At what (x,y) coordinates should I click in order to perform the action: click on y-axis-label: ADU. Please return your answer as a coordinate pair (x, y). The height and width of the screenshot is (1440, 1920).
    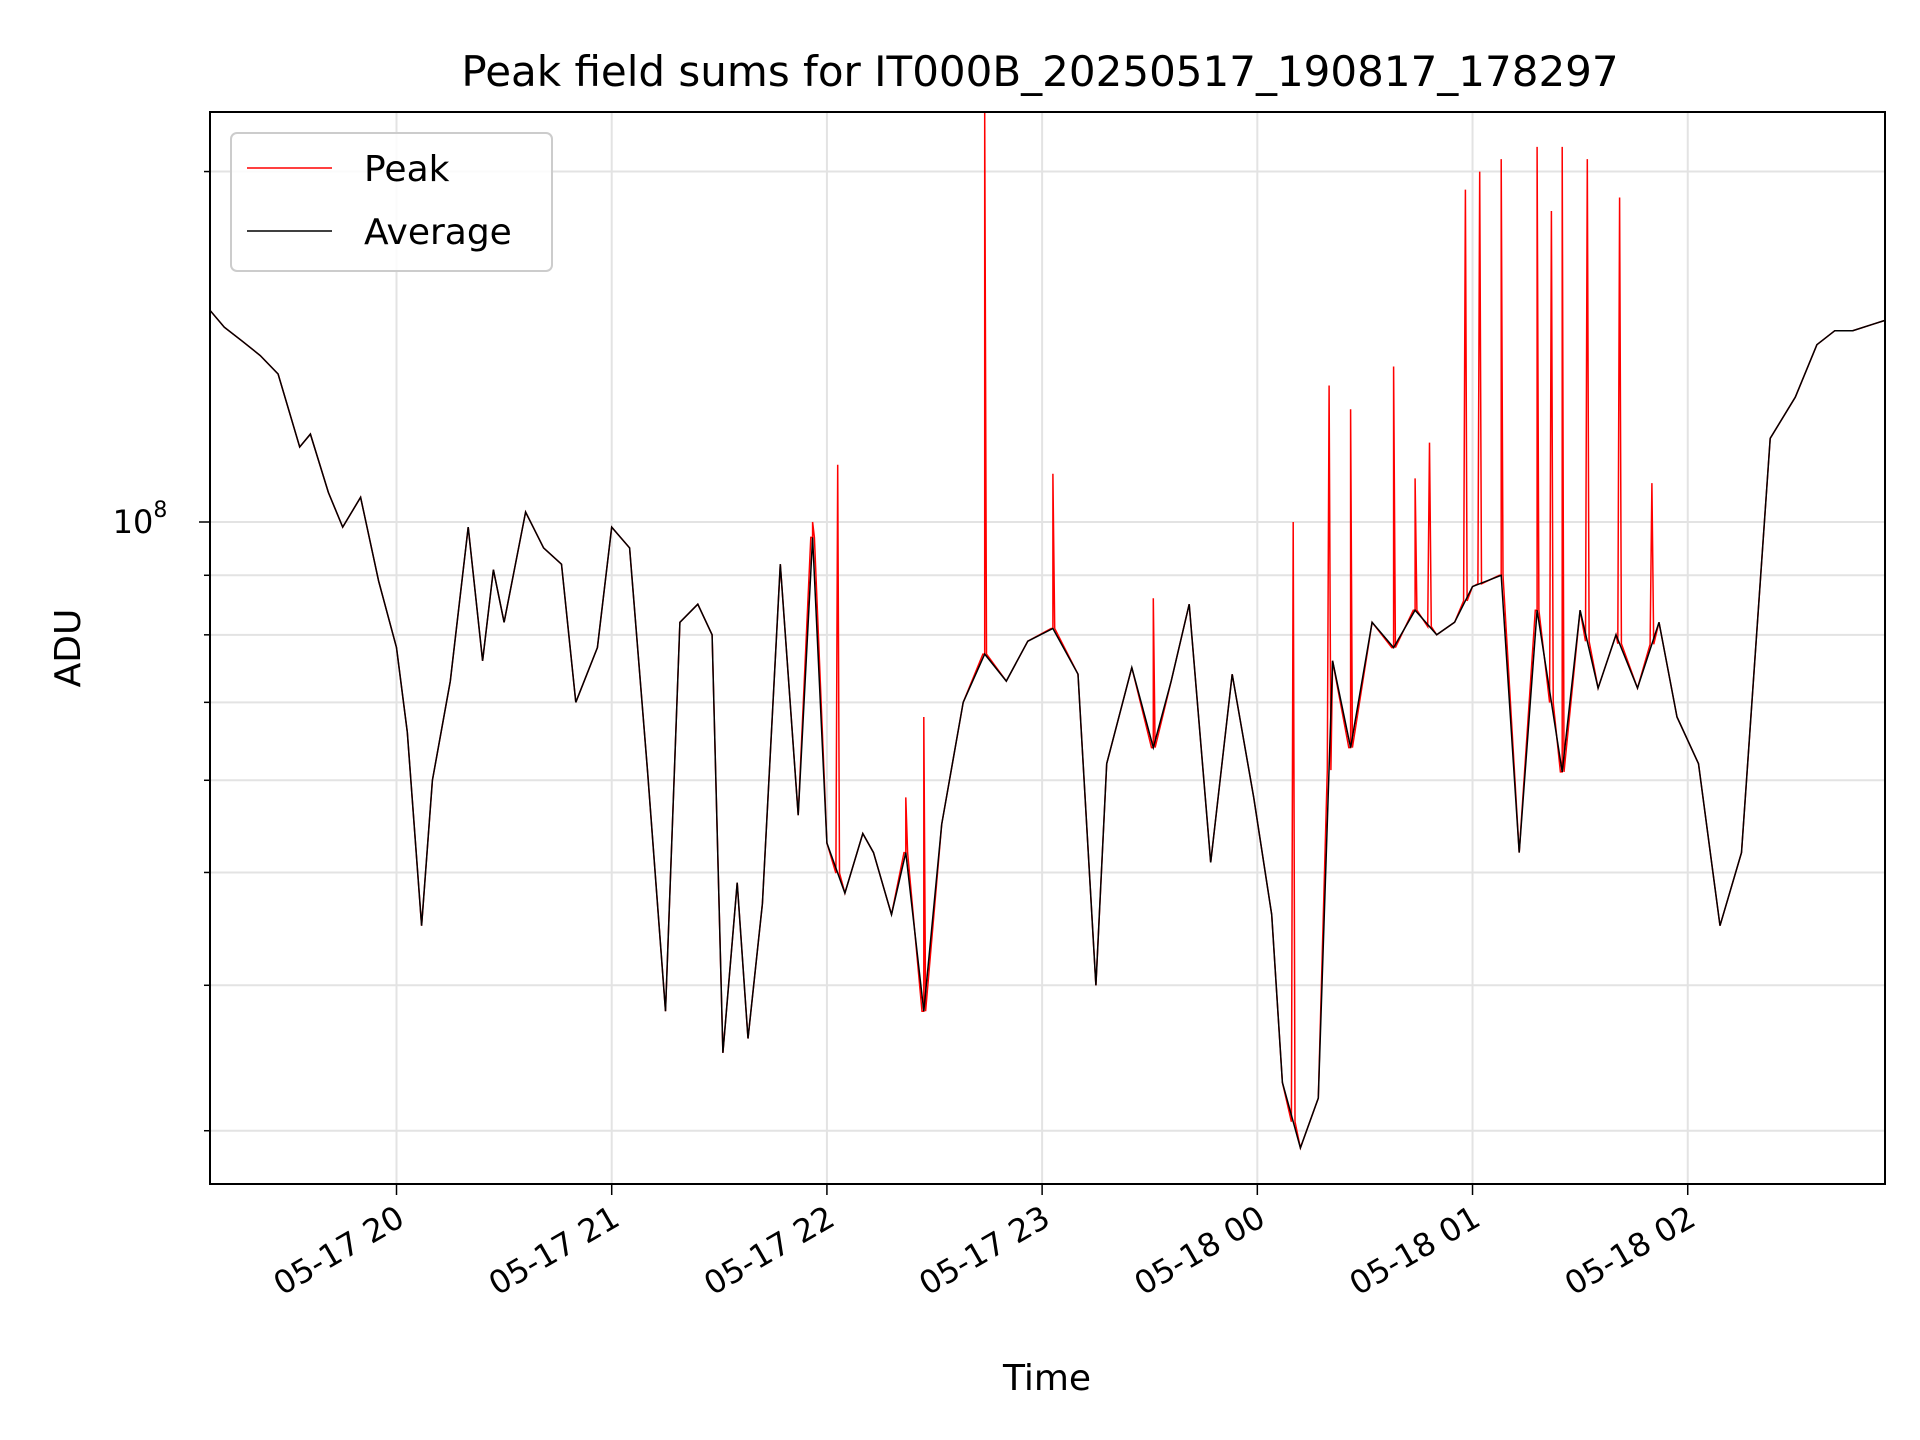
    Looking at the image, I should click on (68, 648).